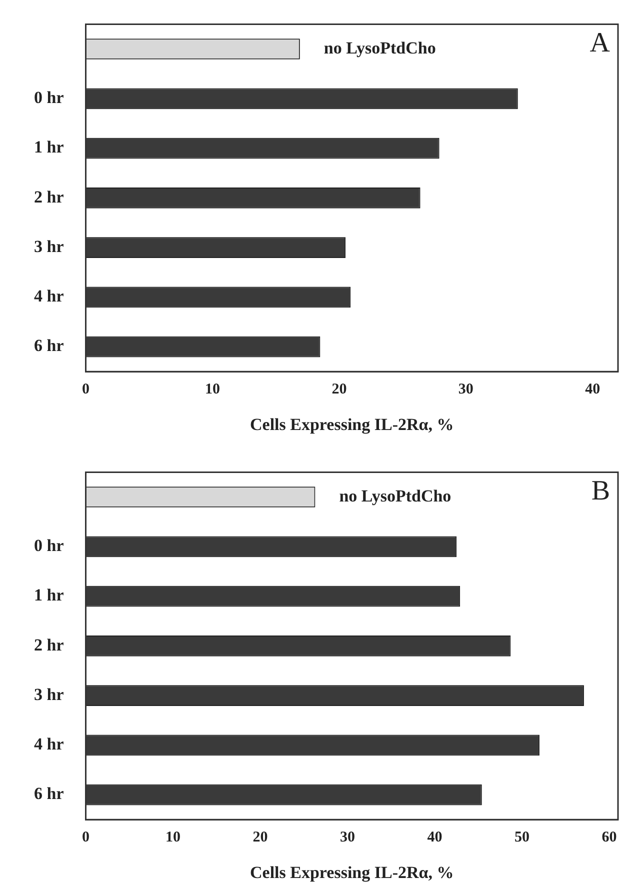  I want to click on chart-title: B, so click(600, 491).